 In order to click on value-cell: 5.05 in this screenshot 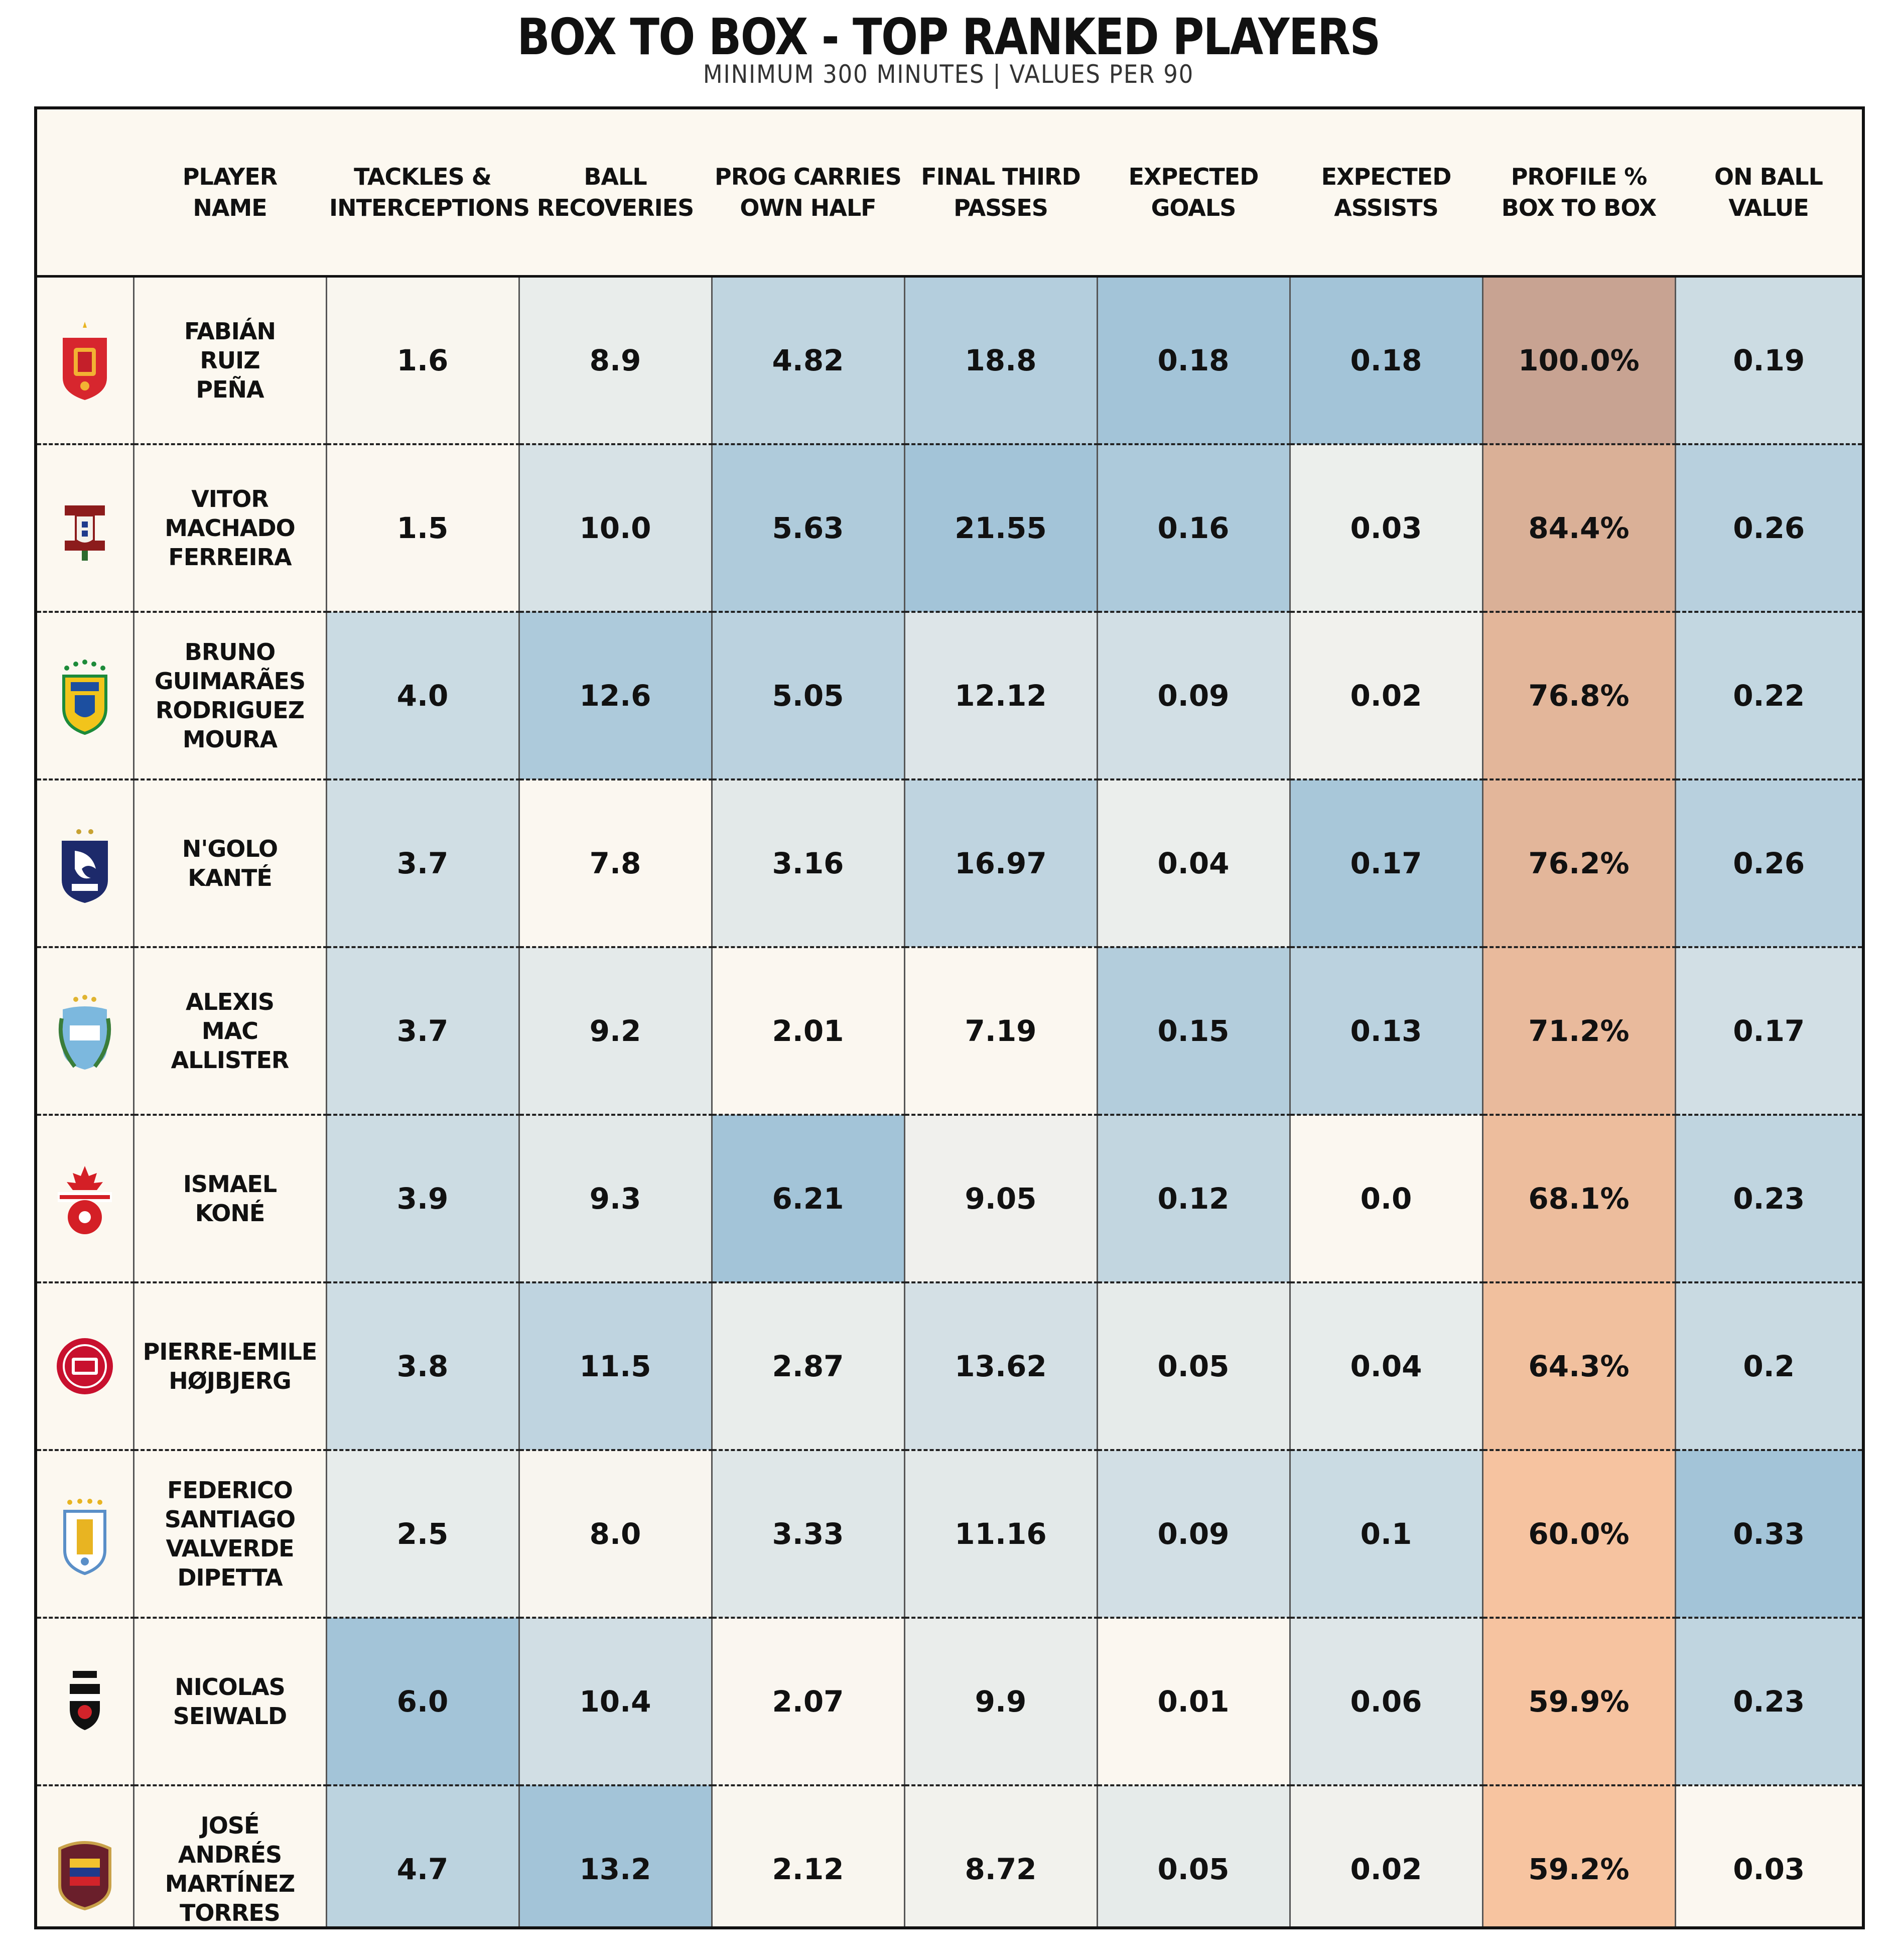, I will do `click(808, 696)`.